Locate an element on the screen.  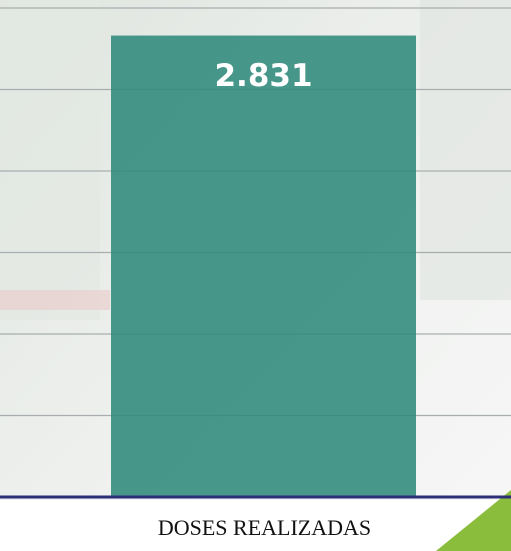
footer-band is located at coordinates (255, 525).